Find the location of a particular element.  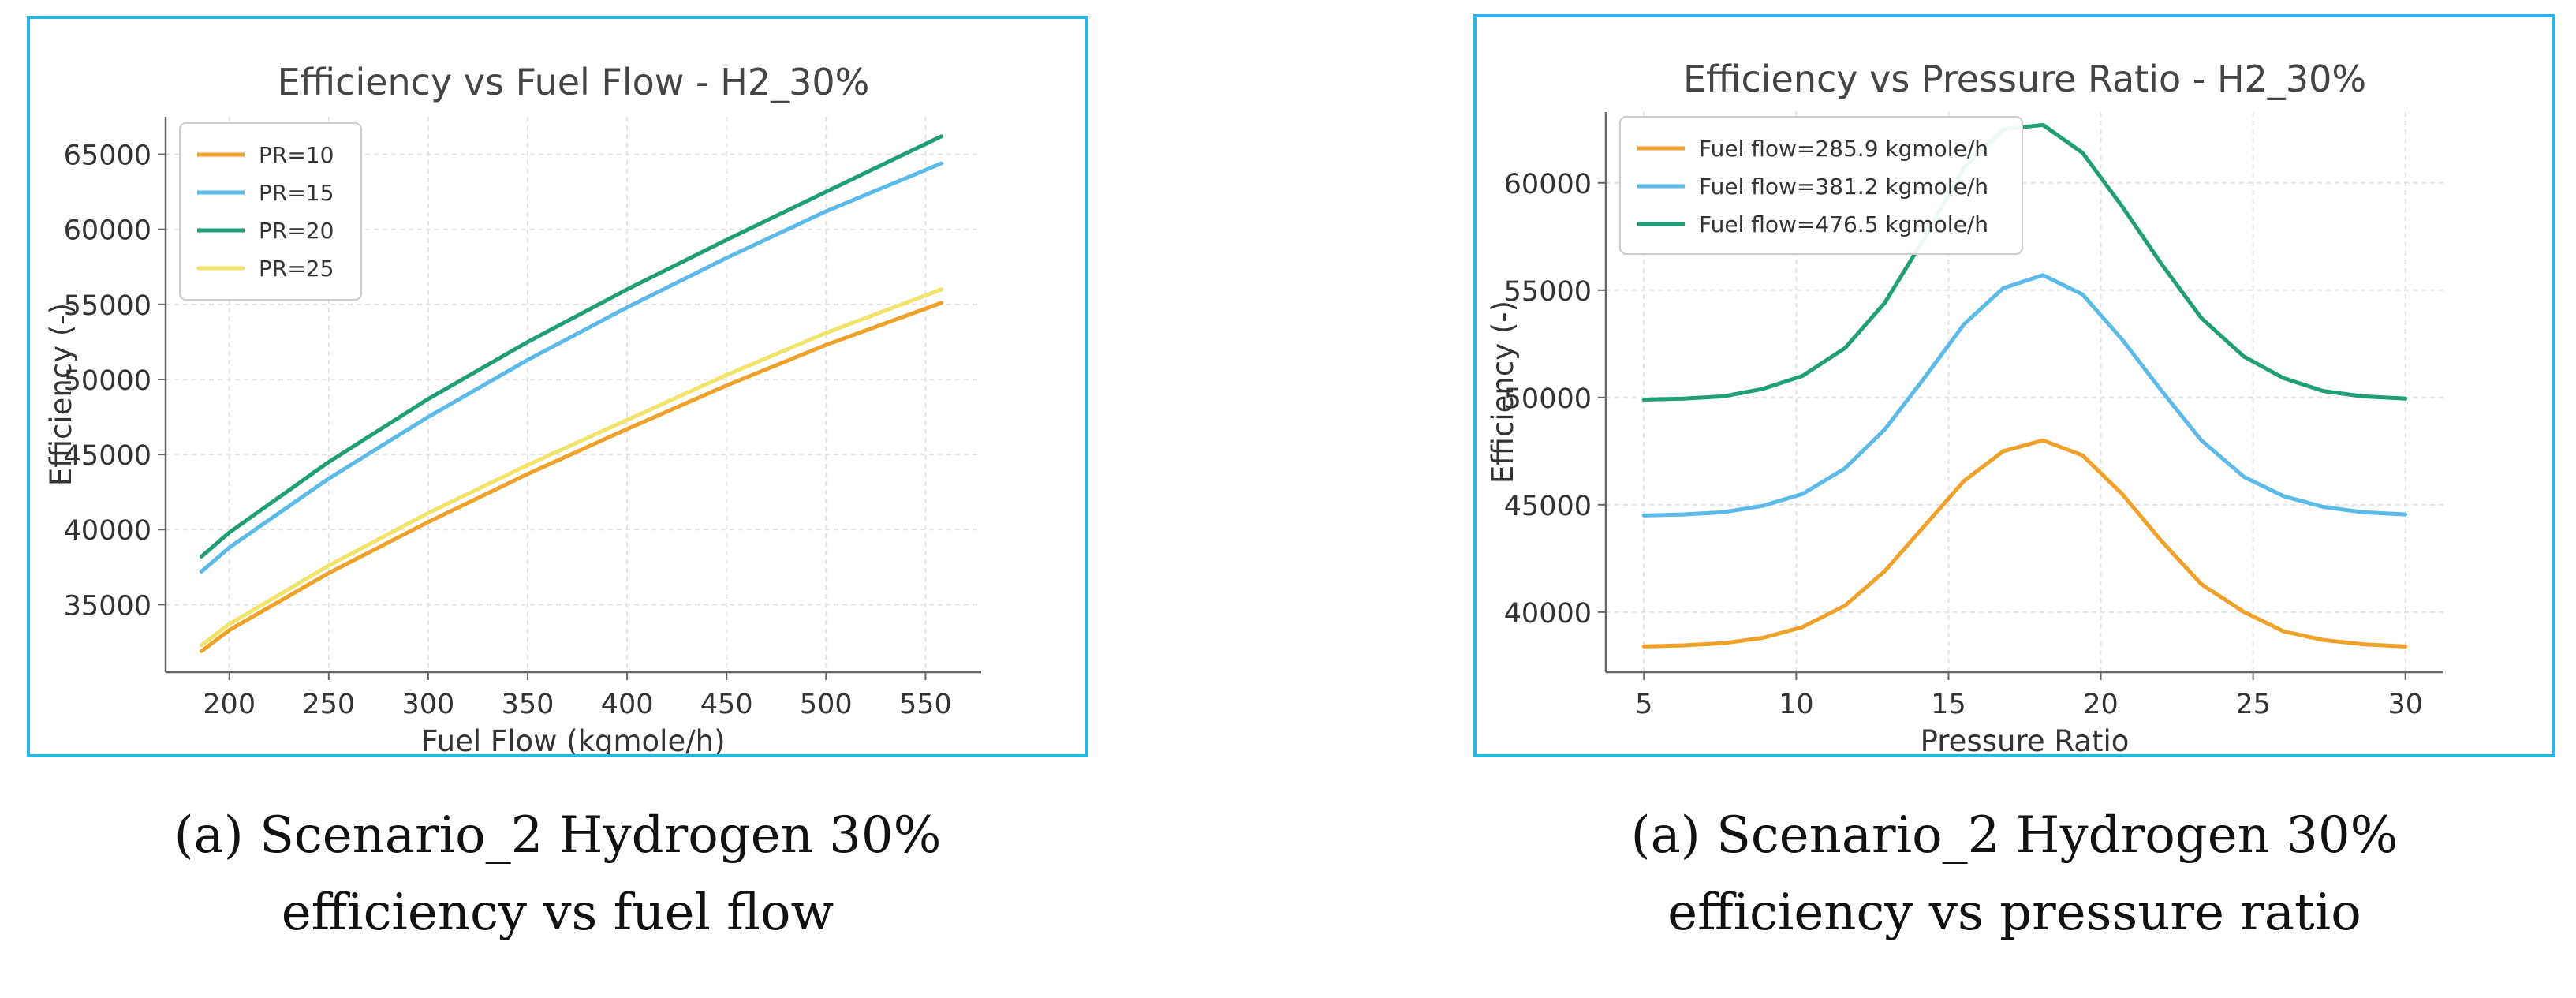

legend-label: PR=15 is located at coordinates (296, 193).